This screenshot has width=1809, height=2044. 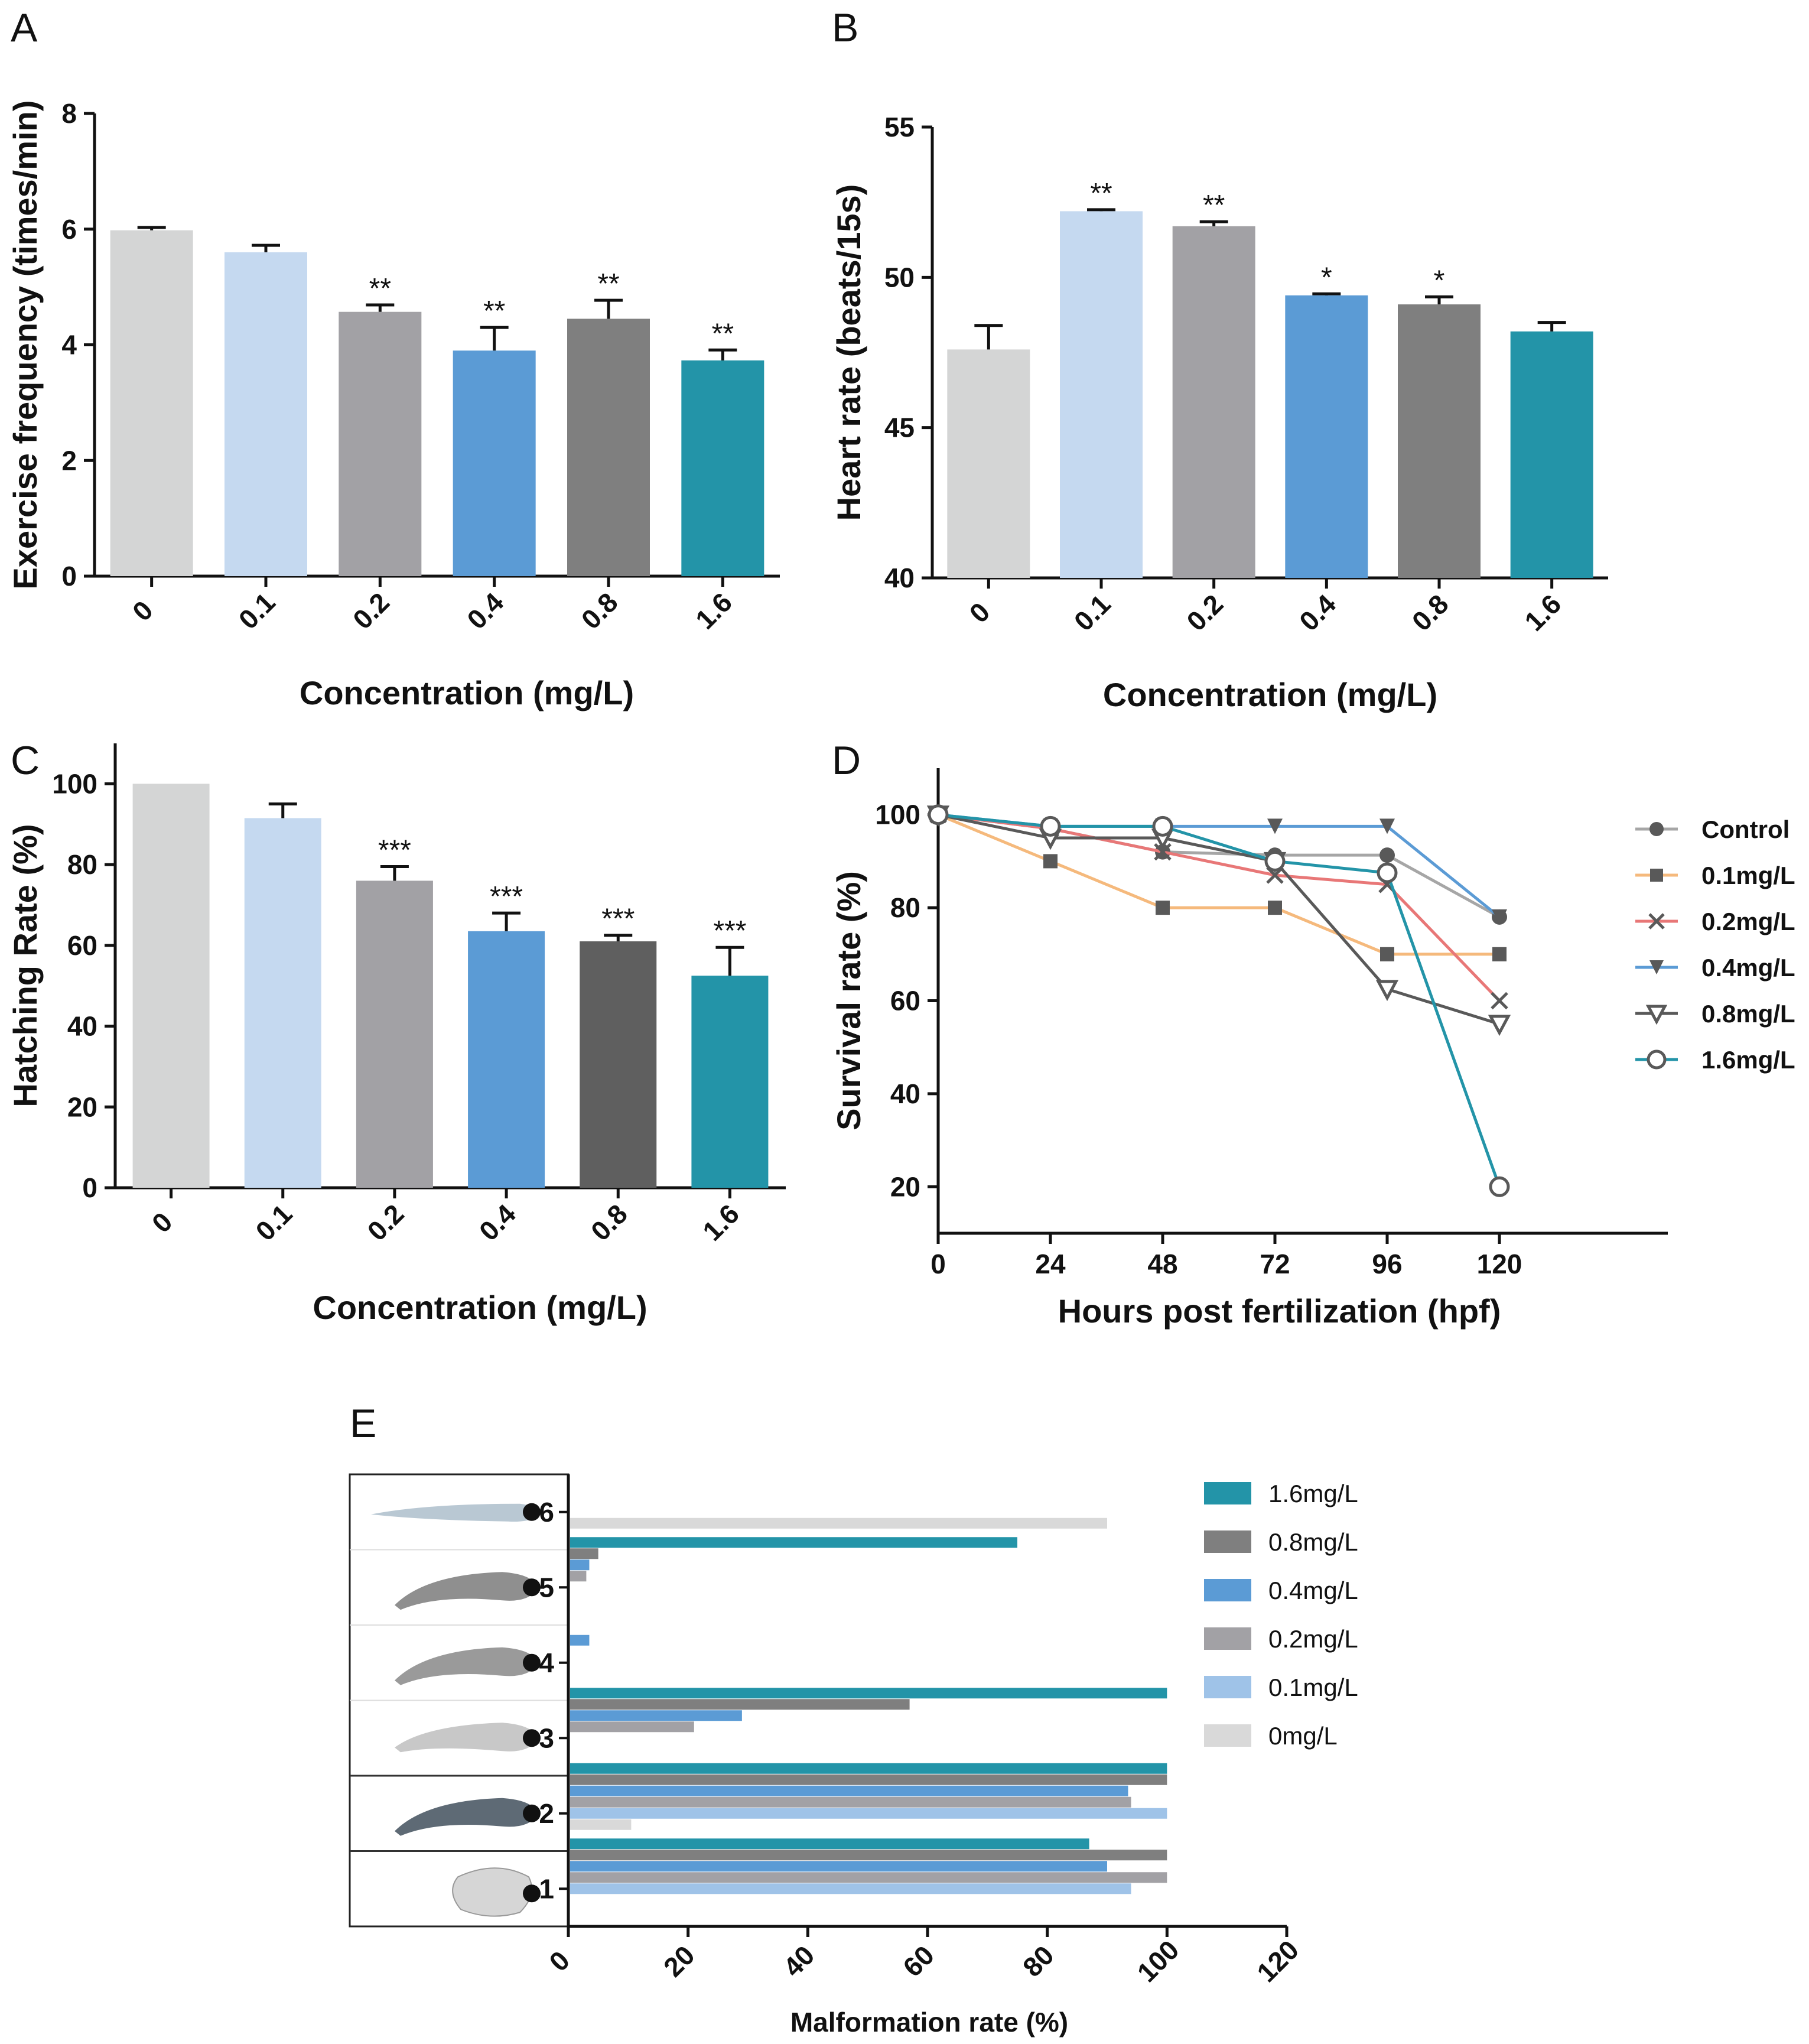 I want to click on y-tick-label: 20, so click(x=82, y=1106).